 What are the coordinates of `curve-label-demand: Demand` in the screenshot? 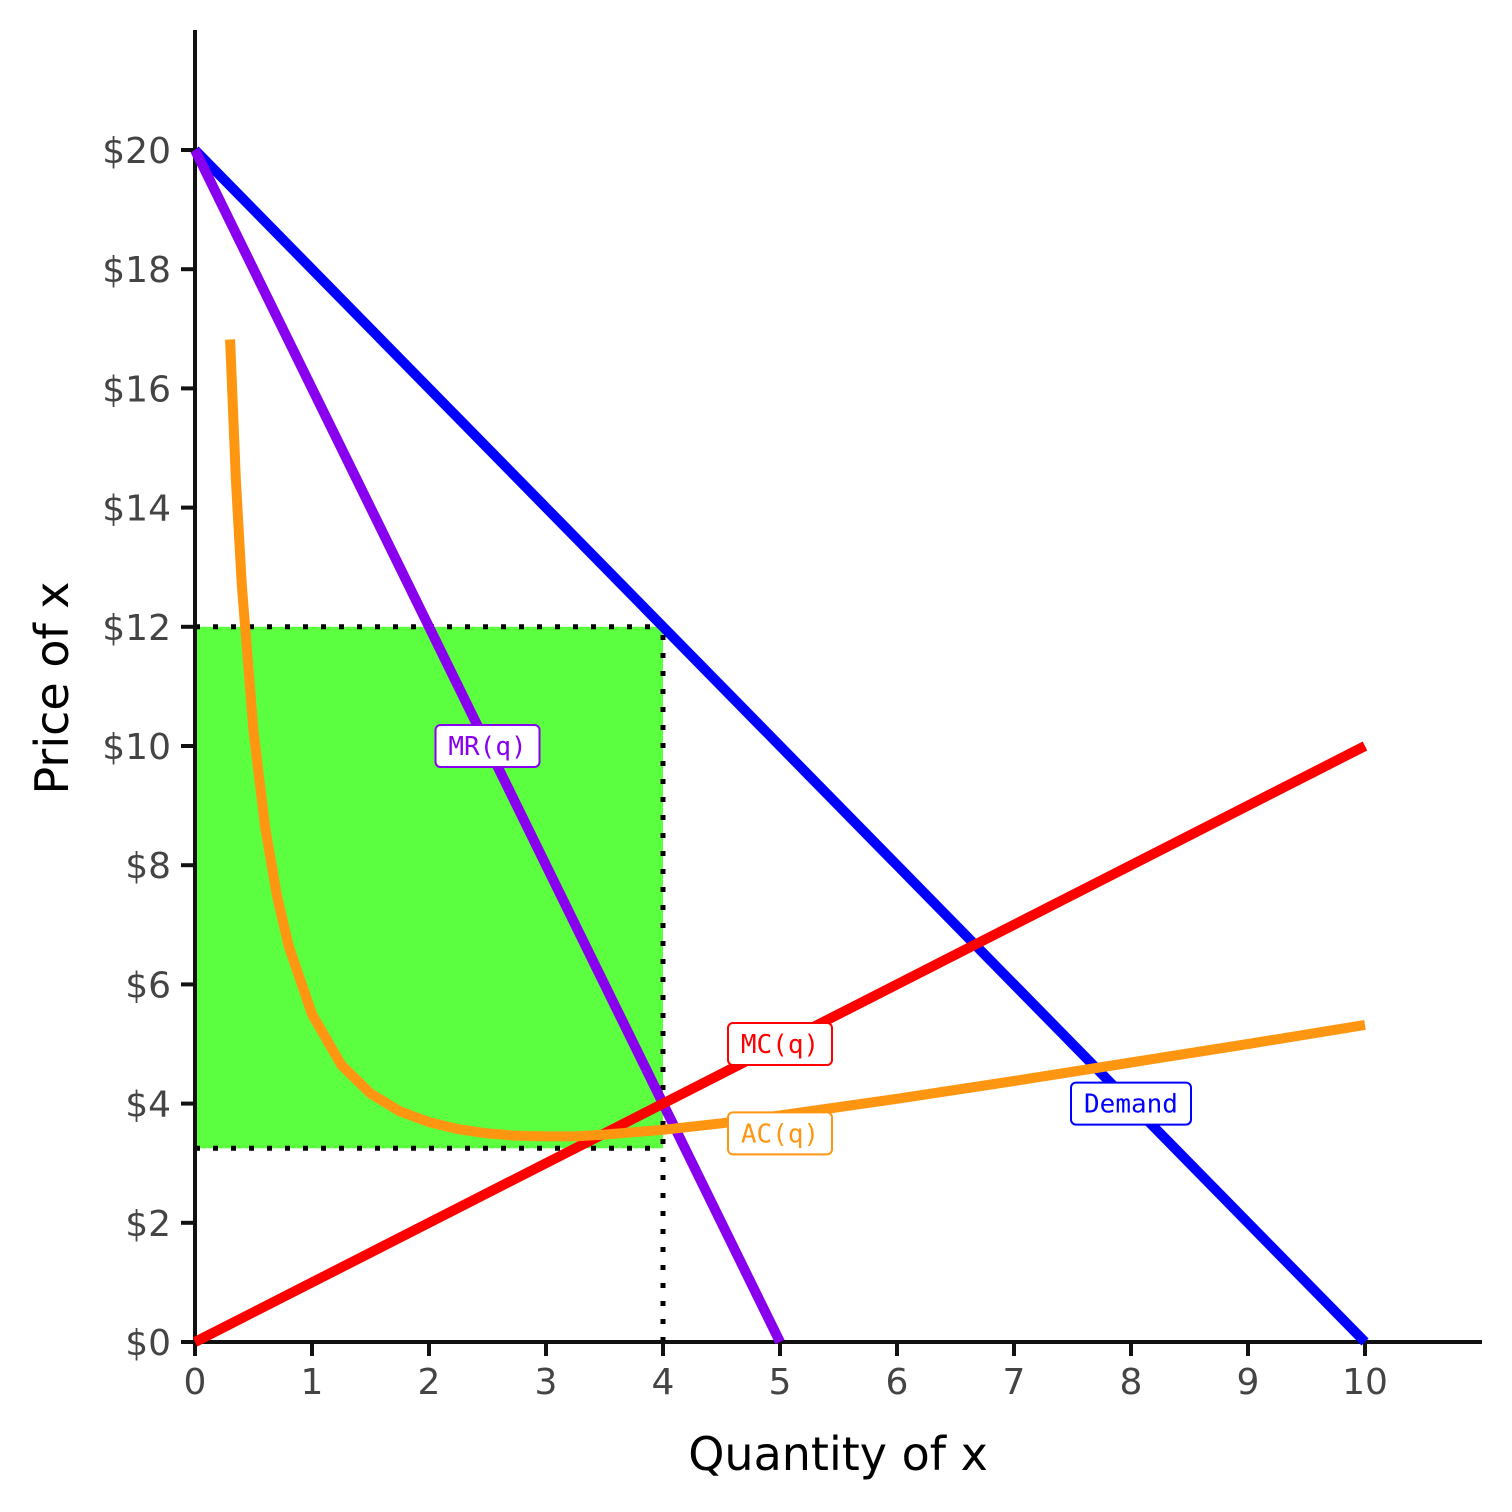 It's located at (1131, 1103).